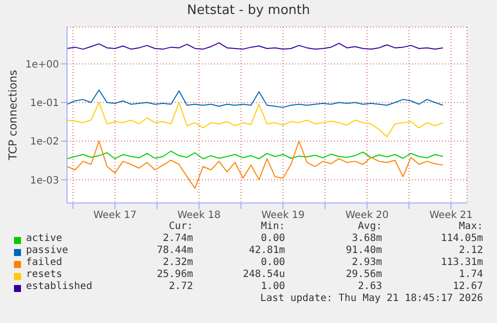 The height and width of the screenshot is (323, 497). Describe the element at coordinates (370, 286) in the screenshot. I see `text: 2.63` at that location.